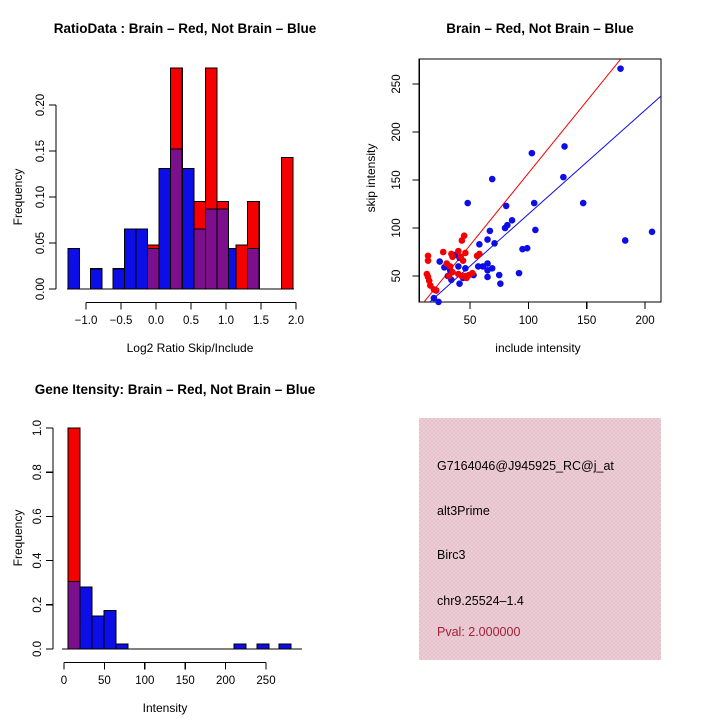  I want to click on y-tick-label: 0.4, so click(38, 560).